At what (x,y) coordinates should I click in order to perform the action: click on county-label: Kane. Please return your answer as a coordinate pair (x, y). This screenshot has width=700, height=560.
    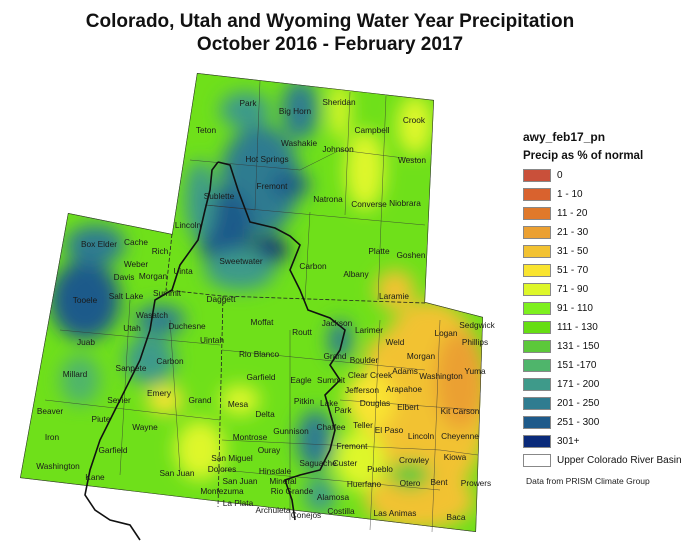
    Looking at the image, I should click on (95, 477).